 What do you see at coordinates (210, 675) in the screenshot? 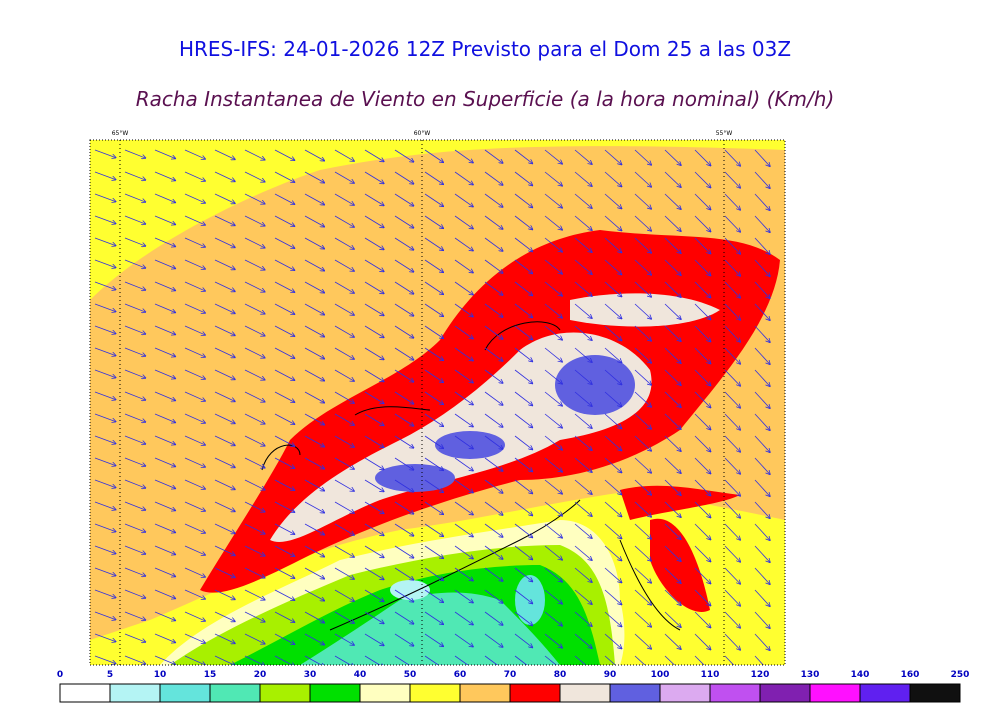
I see `colorbar-tick: 15` at bounding box center [210, 675].